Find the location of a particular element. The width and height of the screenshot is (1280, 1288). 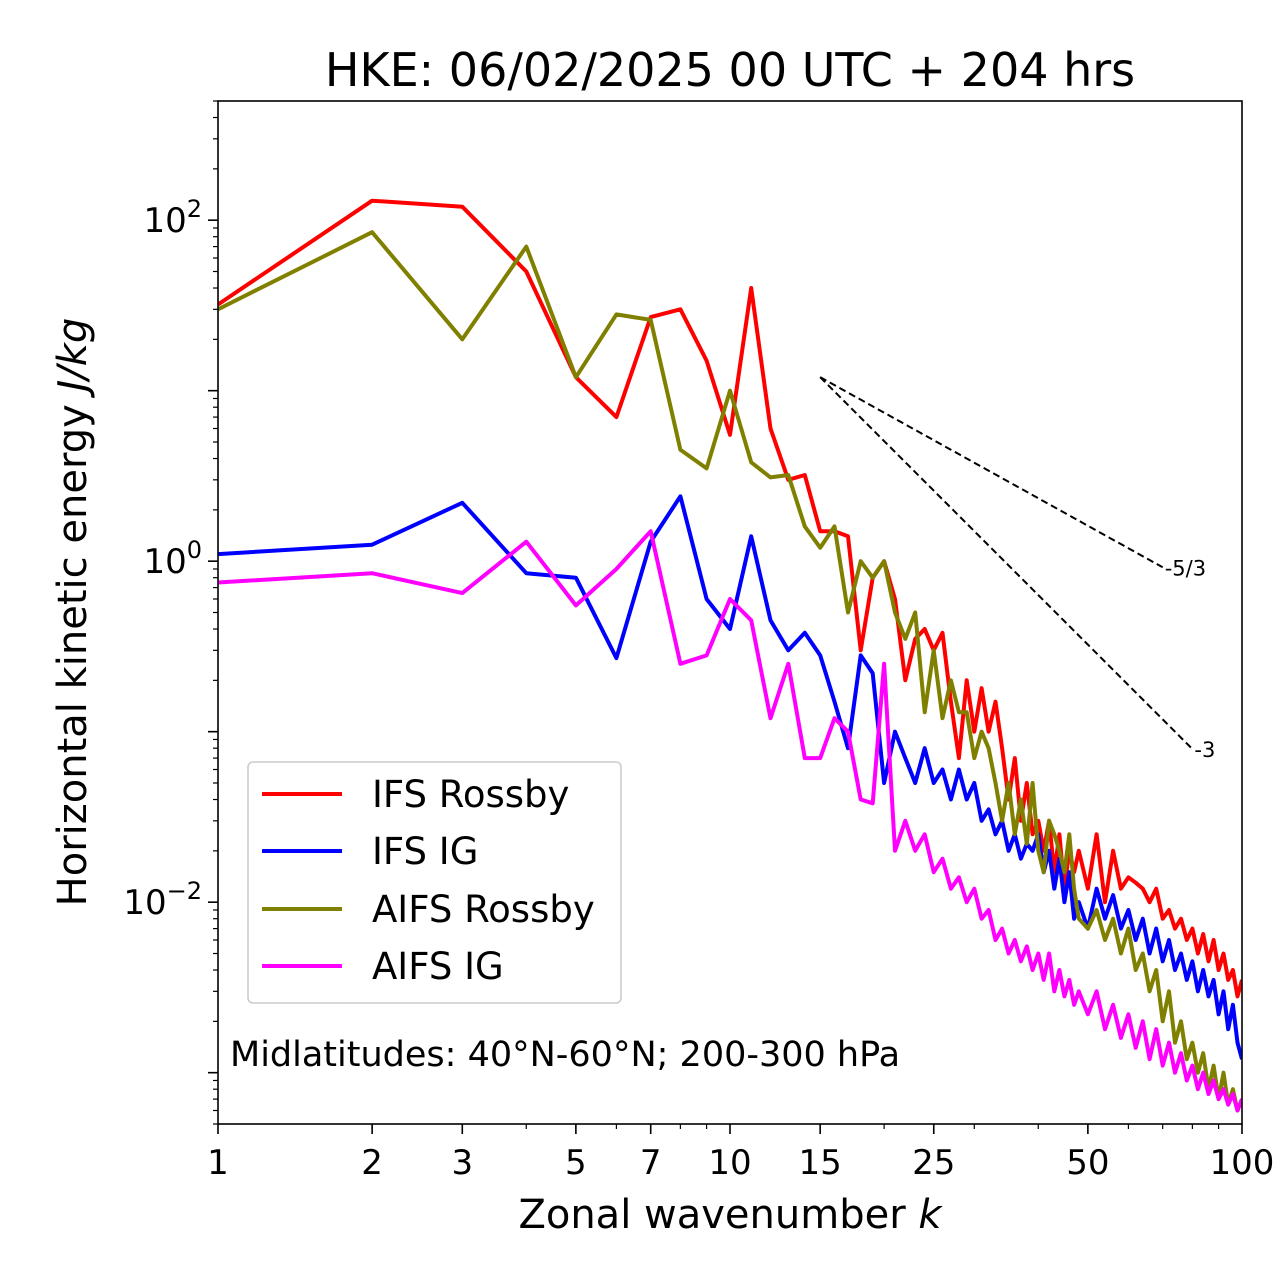

y-axis-label: Horizontal kinetic energy J/kg is located at coordinates (73, 612).